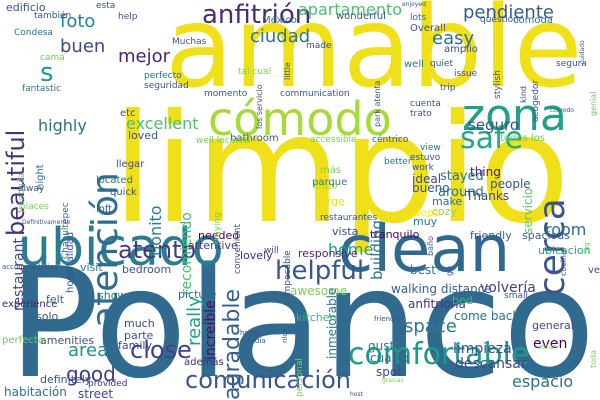  What do you see at coordinates (155, 230) in the screenshot?
I see `word-bonito: bonito` at bounding box center [155, 230].